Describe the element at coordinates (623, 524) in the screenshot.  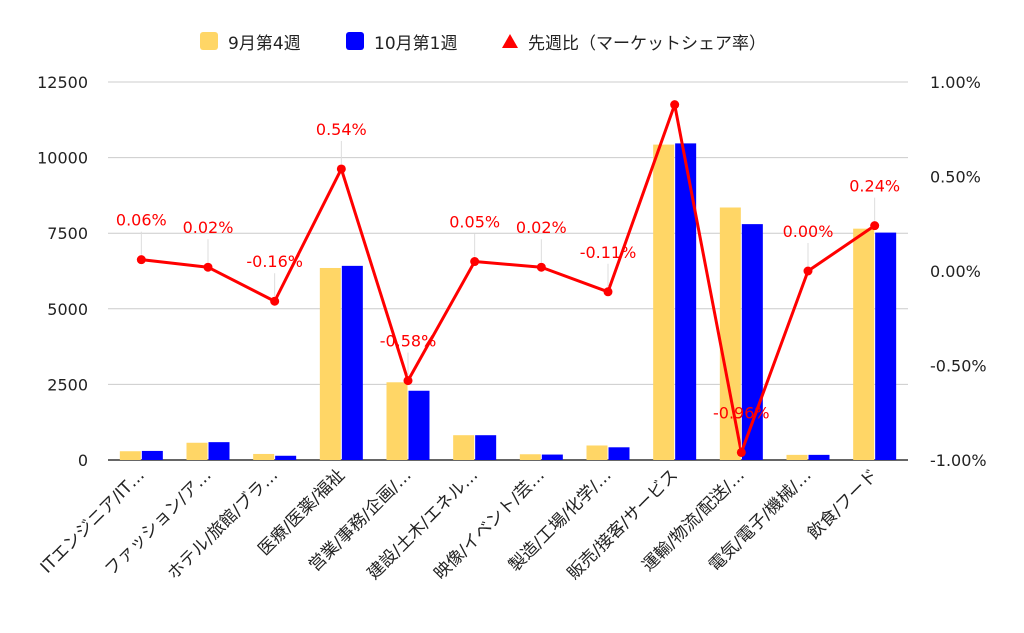
I see `x-category-label: 販売/接客/サービス` at that location.